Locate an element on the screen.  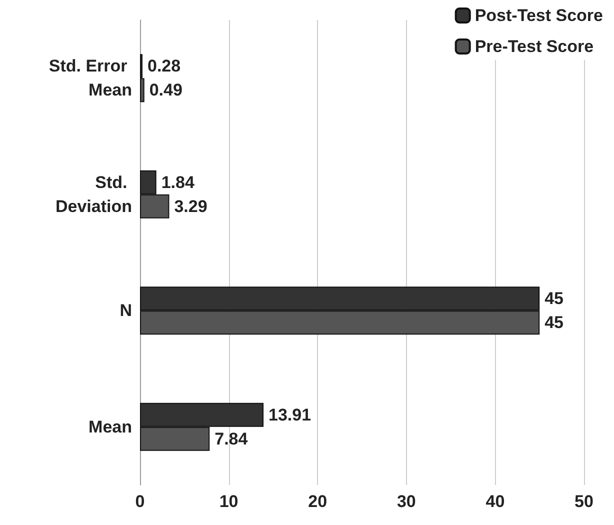
x-tick-label: 40 is located at coordinates (495, 501).